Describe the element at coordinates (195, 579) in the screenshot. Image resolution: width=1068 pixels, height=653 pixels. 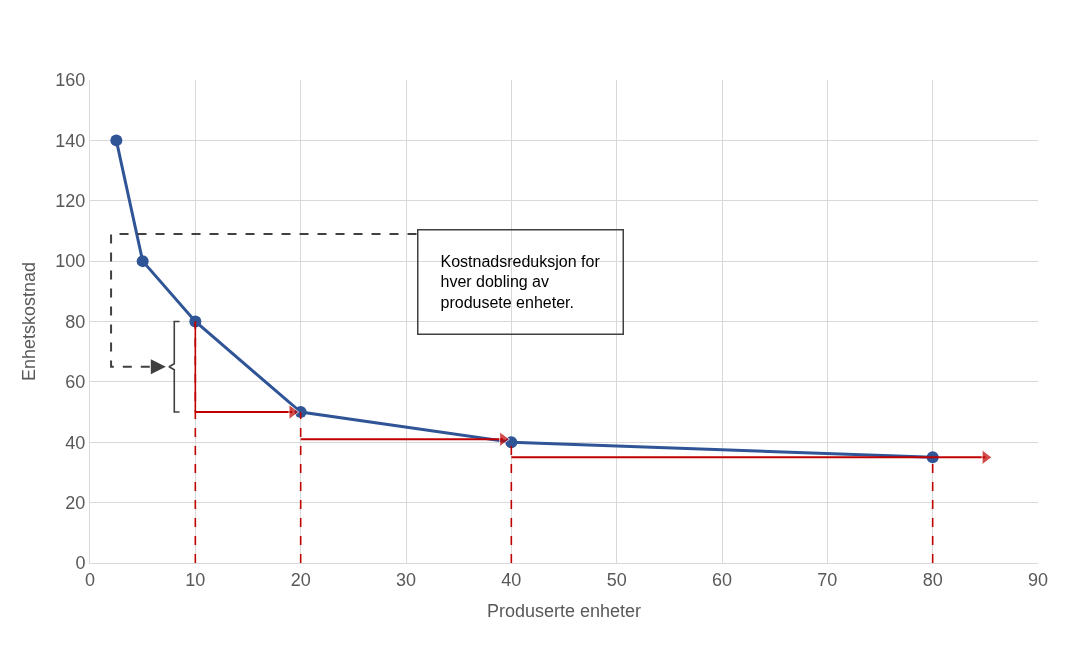
I see `x-tick-label: 10` at that location.